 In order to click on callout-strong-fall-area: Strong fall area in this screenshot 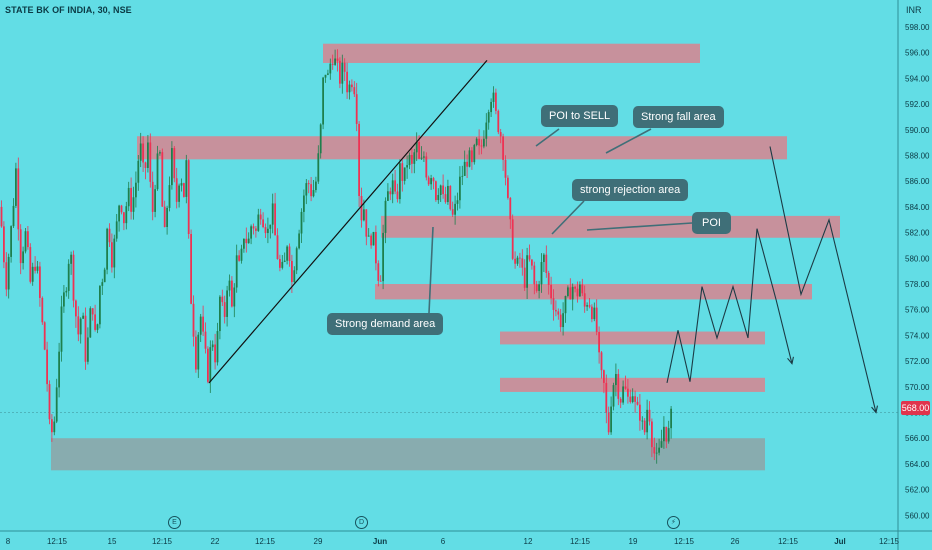, I will do `click(678, 117)`.